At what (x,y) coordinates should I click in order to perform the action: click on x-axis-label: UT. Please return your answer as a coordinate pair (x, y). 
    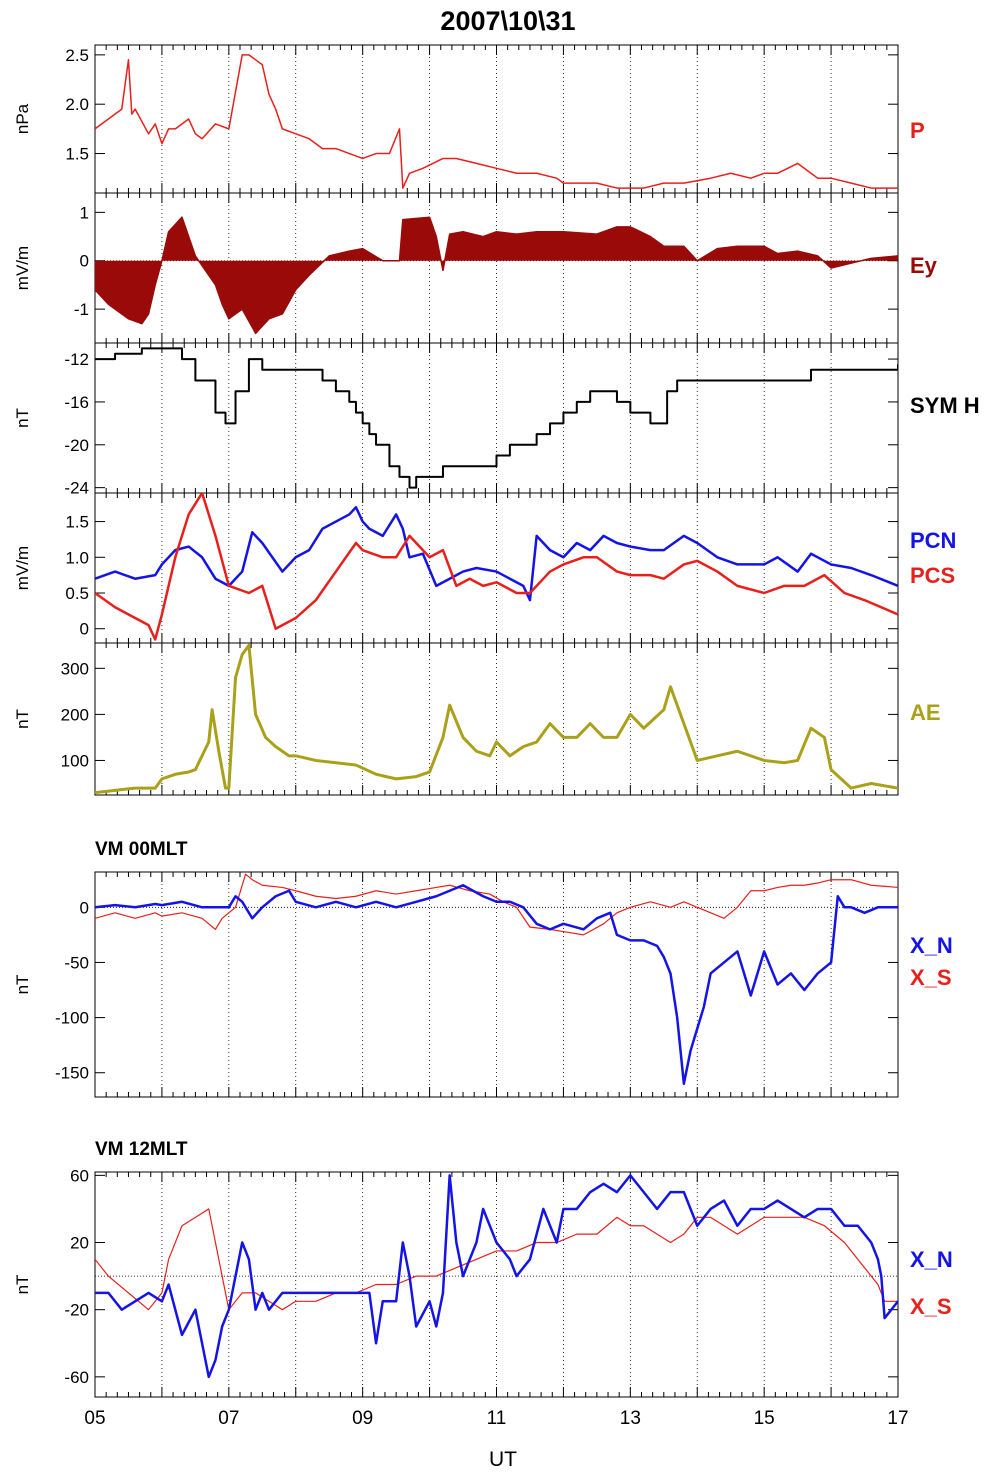
    Looking at the image, I should click on (503, 1459).